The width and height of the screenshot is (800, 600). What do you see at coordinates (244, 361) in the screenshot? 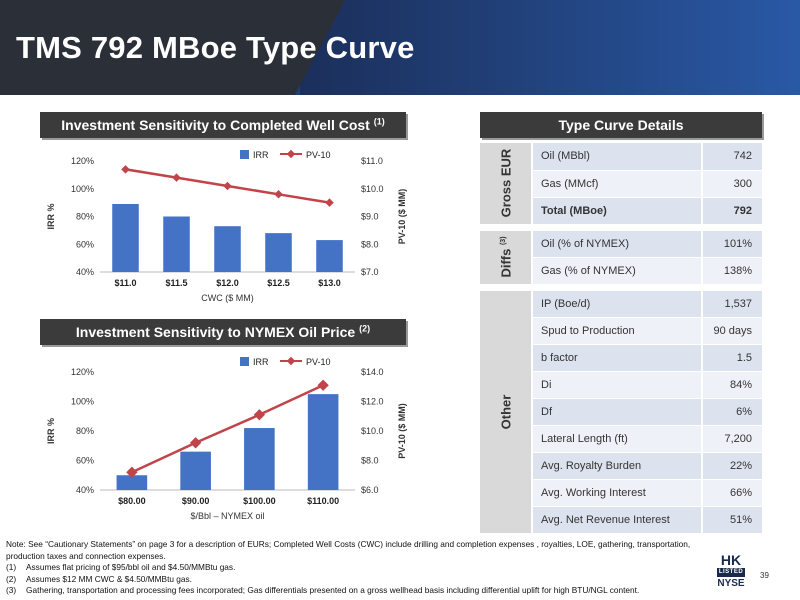
I see `legend-irr-swatch` at bounding box center [244, 361].